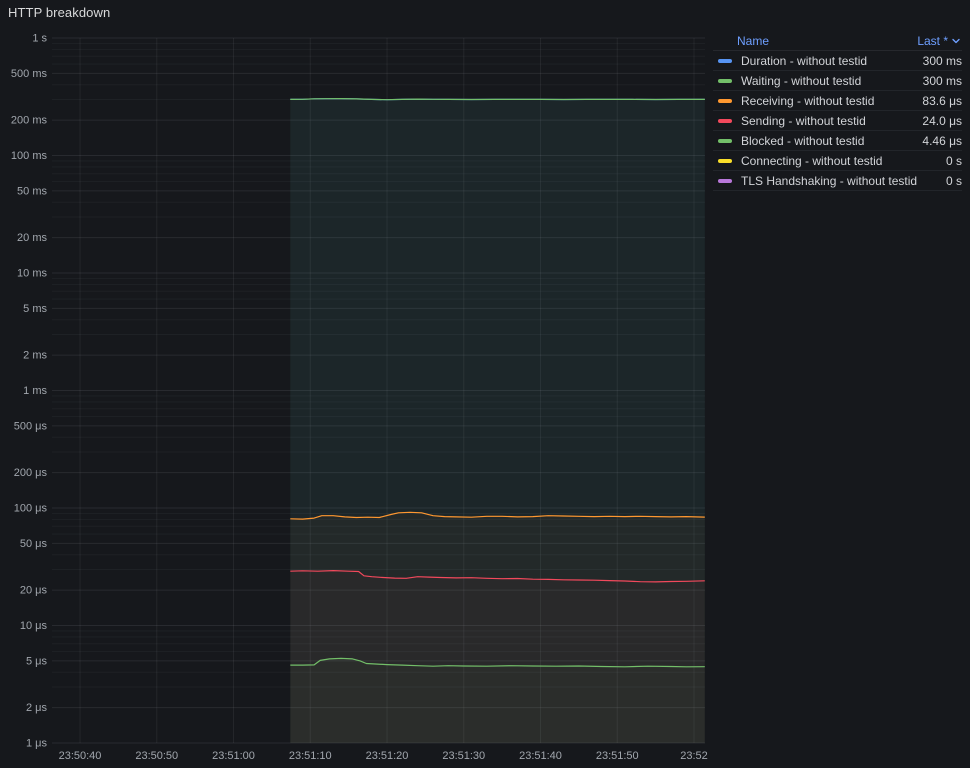 The image size is (970, 768). What do you see at coordinates (837, 41) in the screenshot?
I see `legend-header: Name Last *` at bounding box center [837, 41].